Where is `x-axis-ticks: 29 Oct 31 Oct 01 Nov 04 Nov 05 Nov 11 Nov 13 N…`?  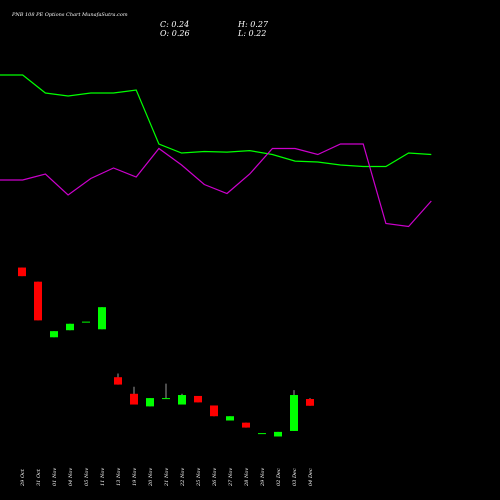
x-axis-ticks: 29 Oct 31 Oct 01 Nov 04 Nov 05 Nov 11 Nov 13 N… is located at coordinates (167, 477).